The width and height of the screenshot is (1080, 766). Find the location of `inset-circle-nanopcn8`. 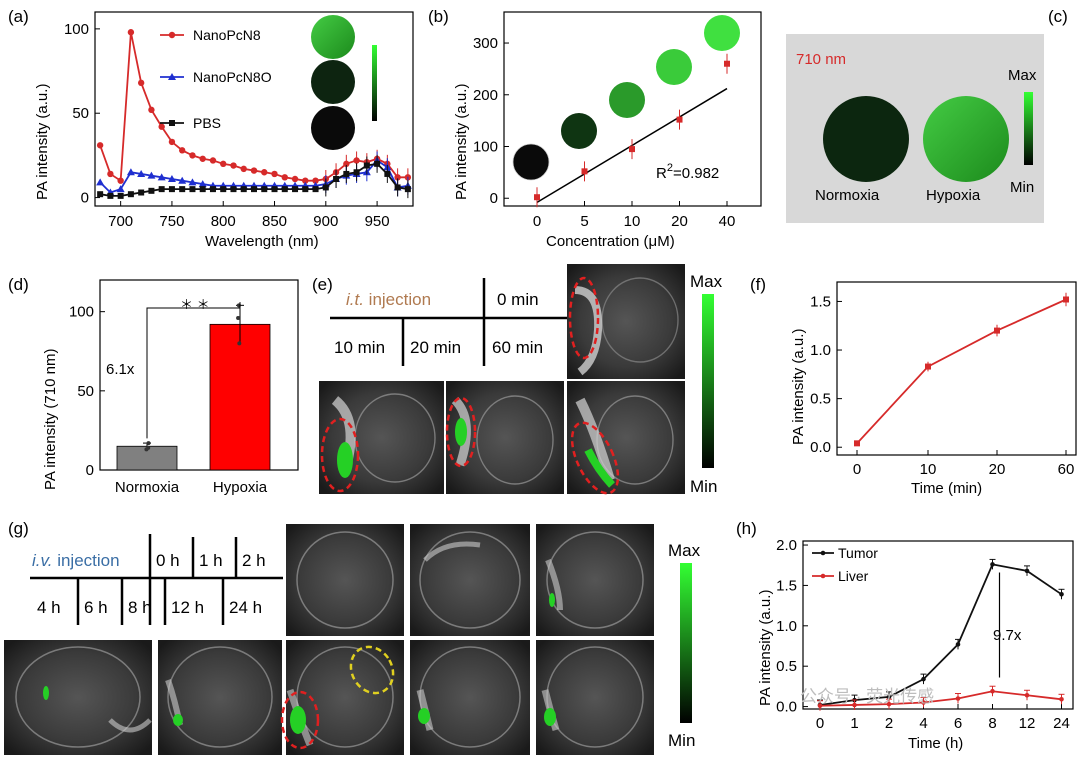

inset-circle-nanopcn8 is located at coordinates (333, 37).